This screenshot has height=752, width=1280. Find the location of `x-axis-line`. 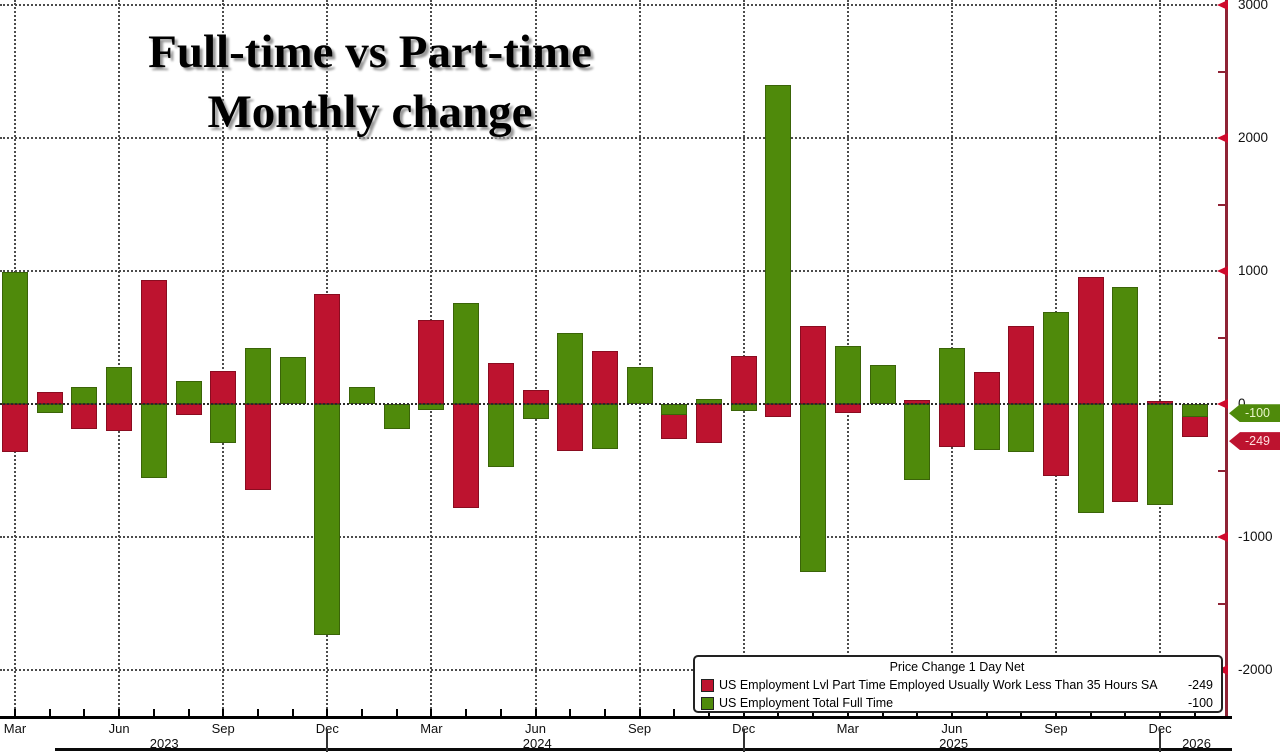

x-axis-line is located at coordinates (616, 717).